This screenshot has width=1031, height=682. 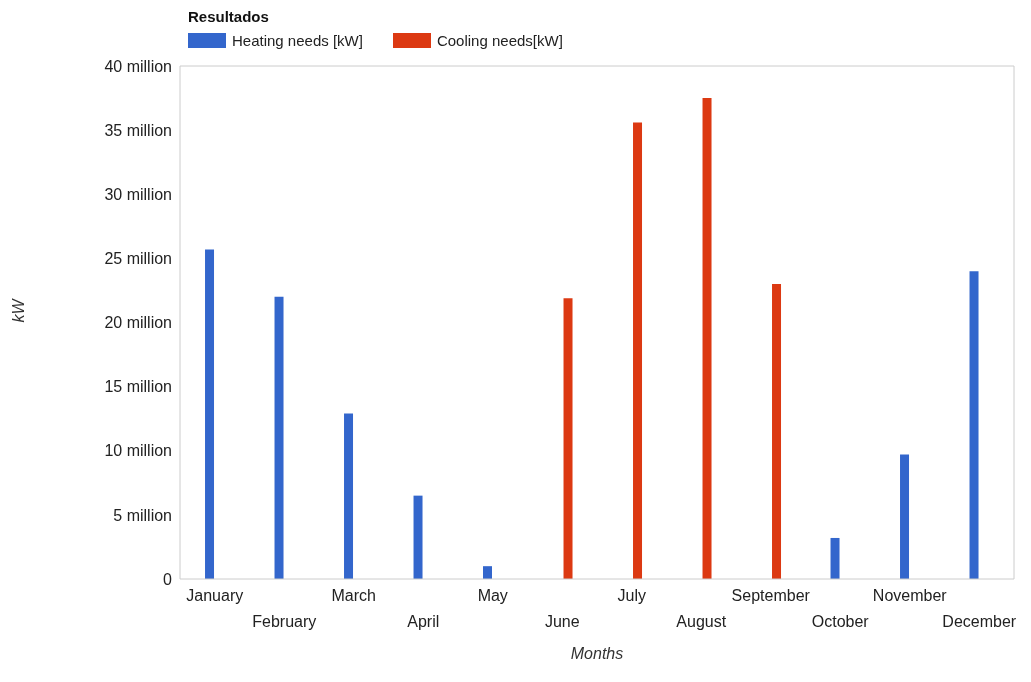 I want to click on x-tick-label: September, so click(x=771, y=595).